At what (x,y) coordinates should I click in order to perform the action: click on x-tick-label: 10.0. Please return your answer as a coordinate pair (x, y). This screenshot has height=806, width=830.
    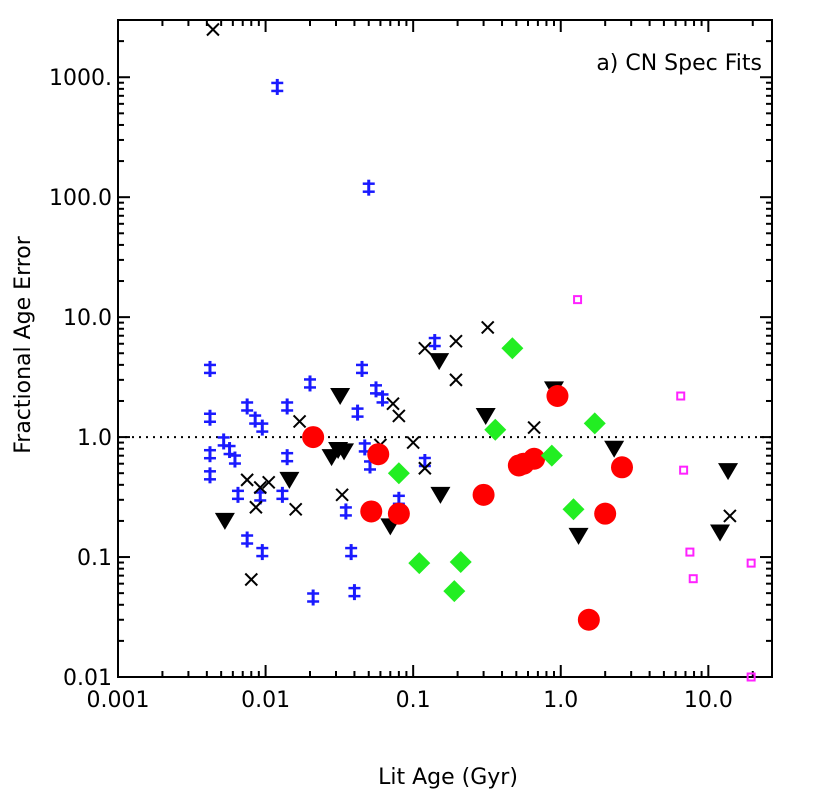
    Looking at the image, I should click on (708, 700).